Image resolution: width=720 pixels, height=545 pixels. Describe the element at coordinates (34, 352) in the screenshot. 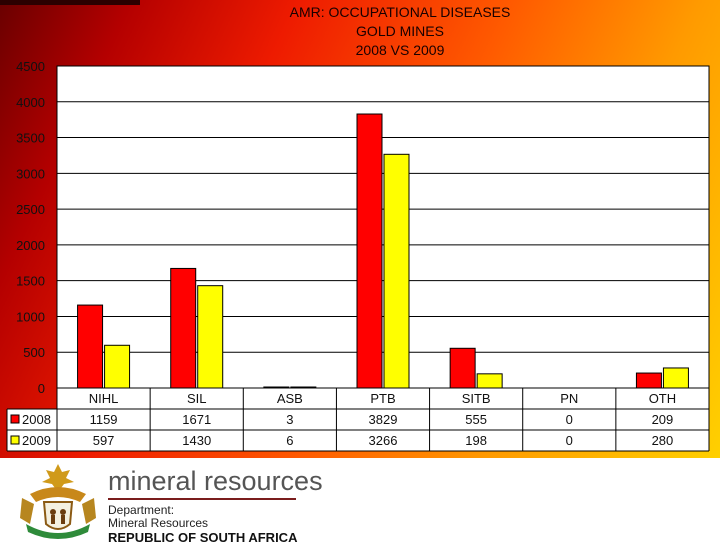

I see `y-tick-label: 500` at that location.